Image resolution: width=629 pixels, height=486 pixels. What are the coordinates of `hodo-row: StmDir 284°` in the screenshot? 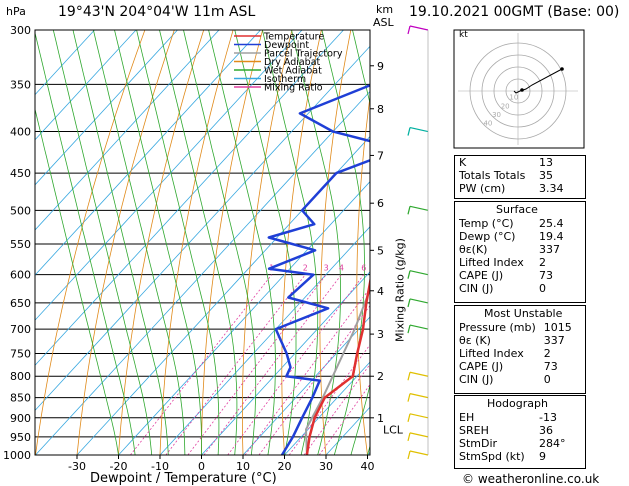 It's located at (519, 443).